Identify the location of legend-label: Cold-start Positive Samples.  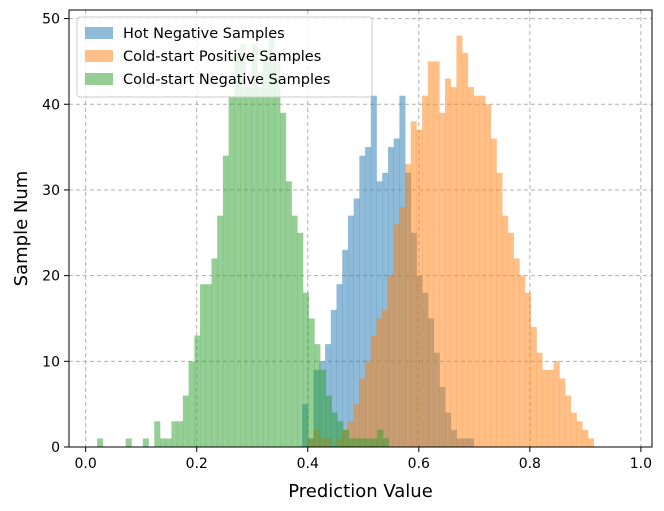
(222, 57).